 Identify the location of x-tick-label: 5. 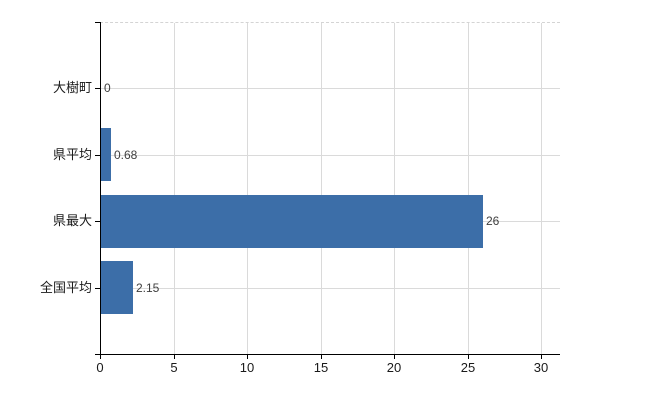
(174, 367).